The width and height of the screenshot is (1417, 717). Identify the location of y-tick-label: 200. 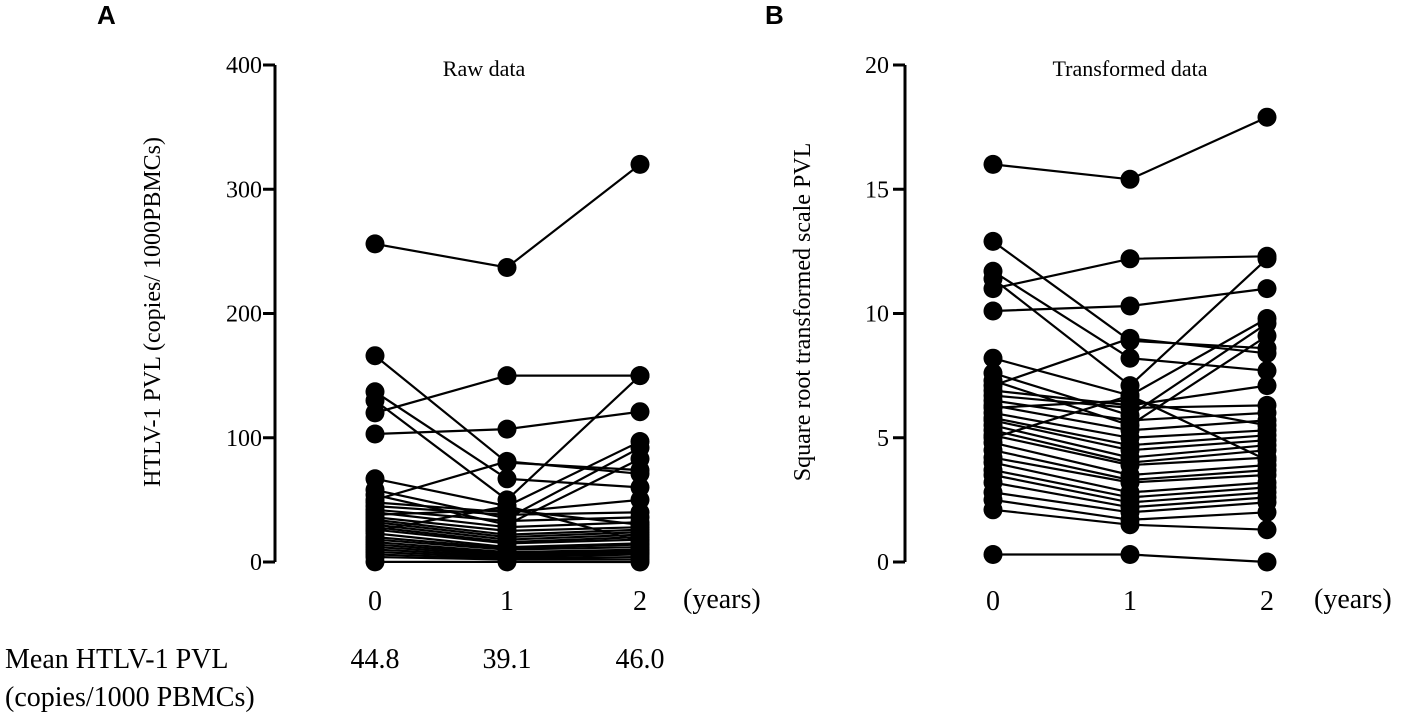
(244, 315).